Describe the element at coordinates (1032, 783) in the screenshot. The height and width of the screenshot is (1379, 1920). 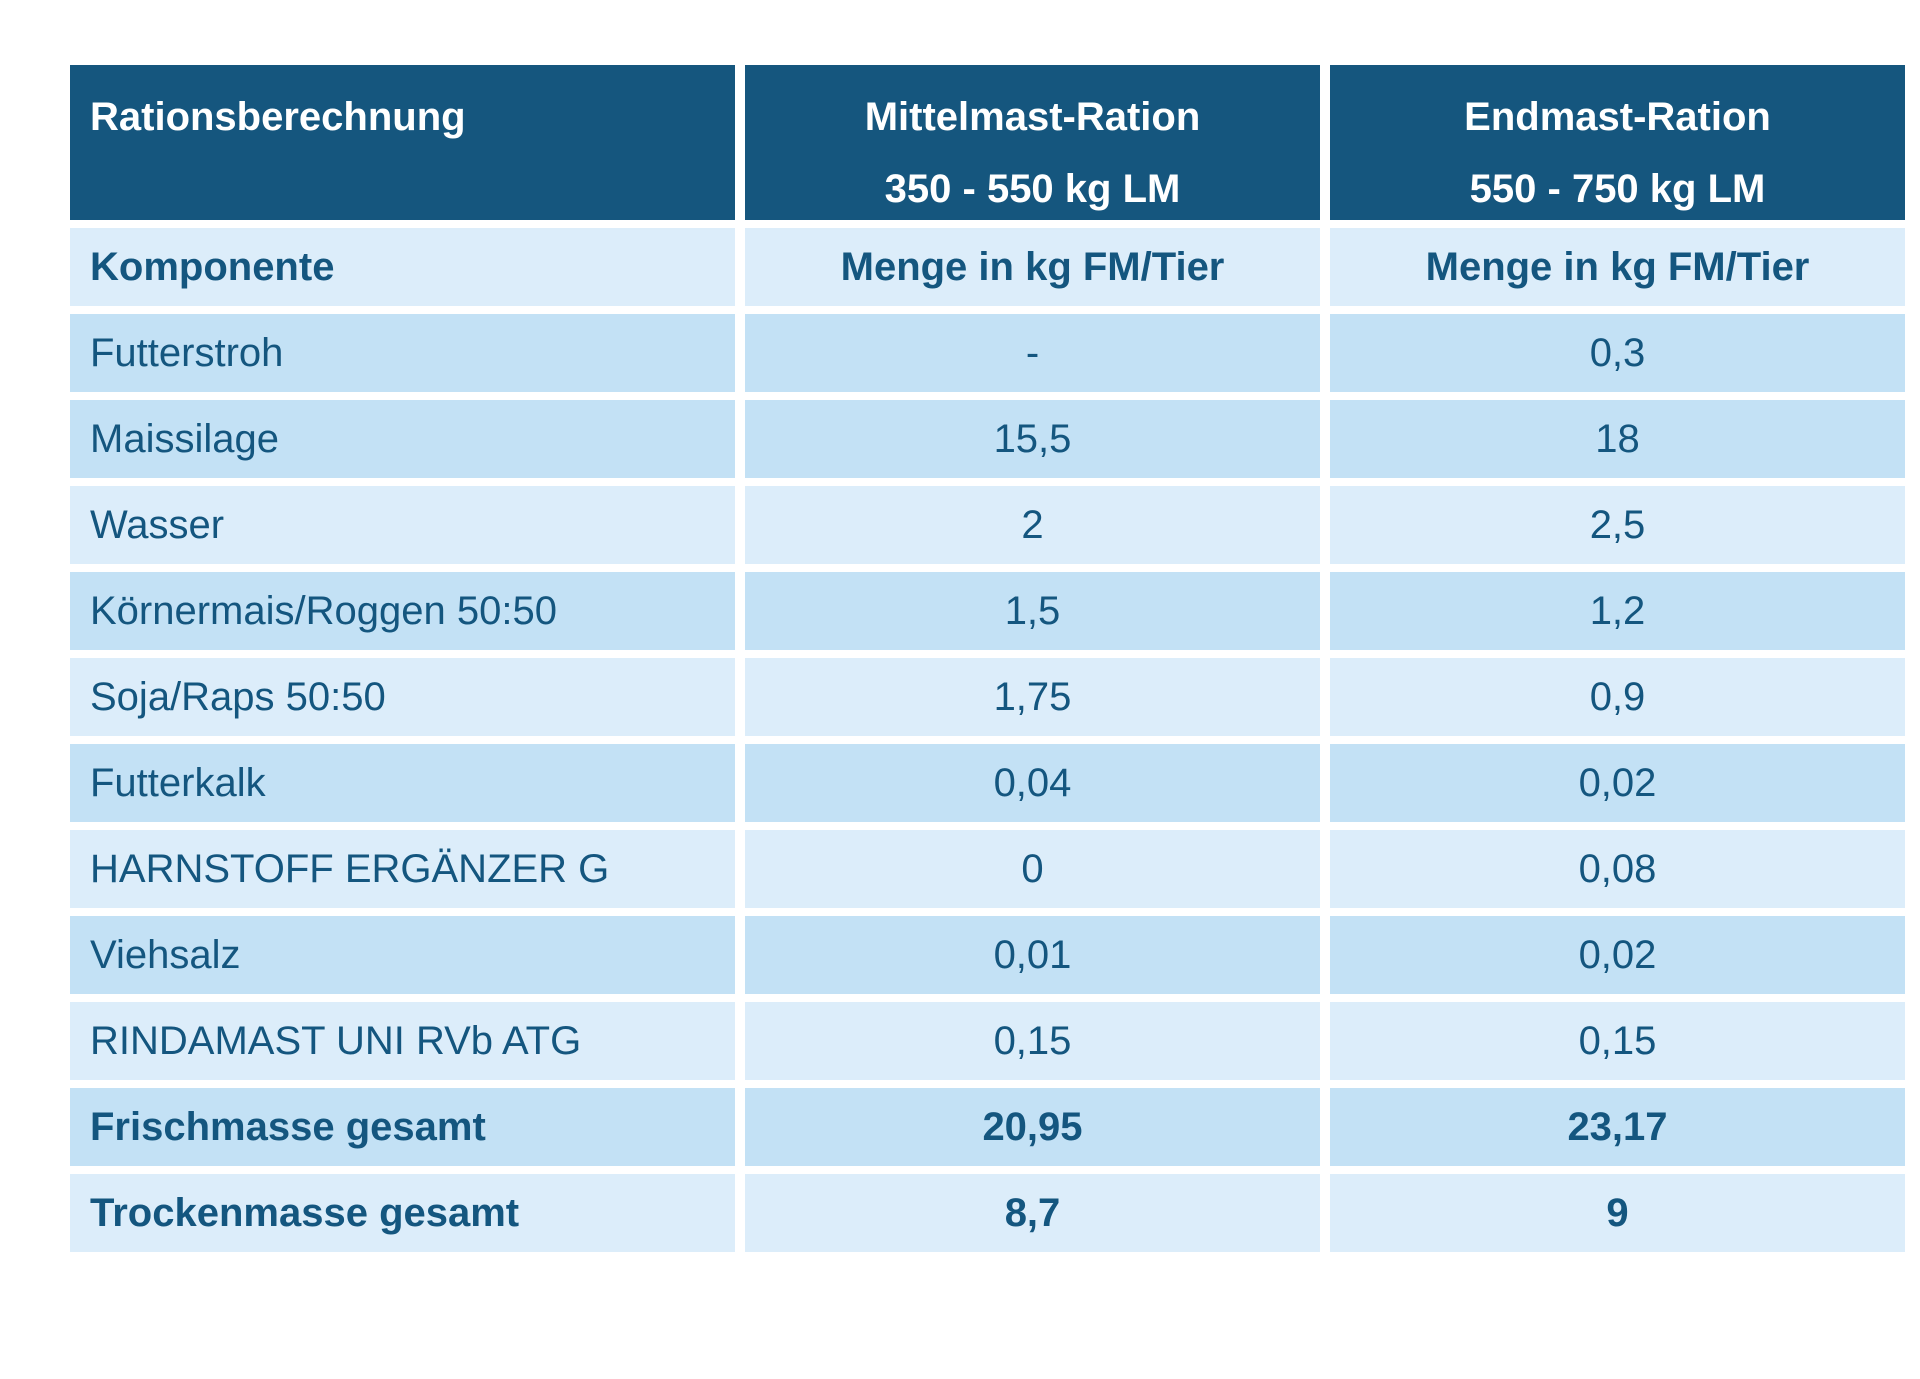
I see `mittelmast-value-cell: 0,04` at that location.